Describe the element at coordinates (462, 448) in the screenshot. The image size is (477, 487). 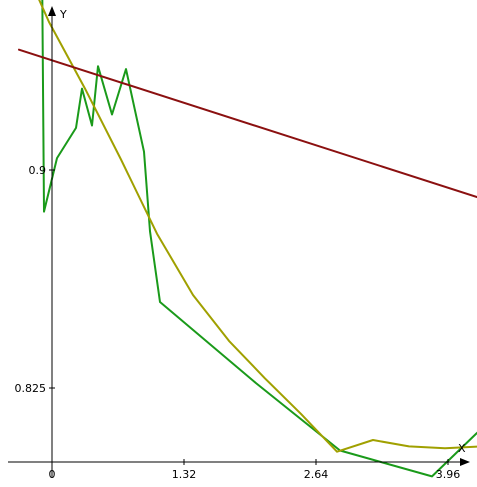
I see `x-axis-label: X` at that location.